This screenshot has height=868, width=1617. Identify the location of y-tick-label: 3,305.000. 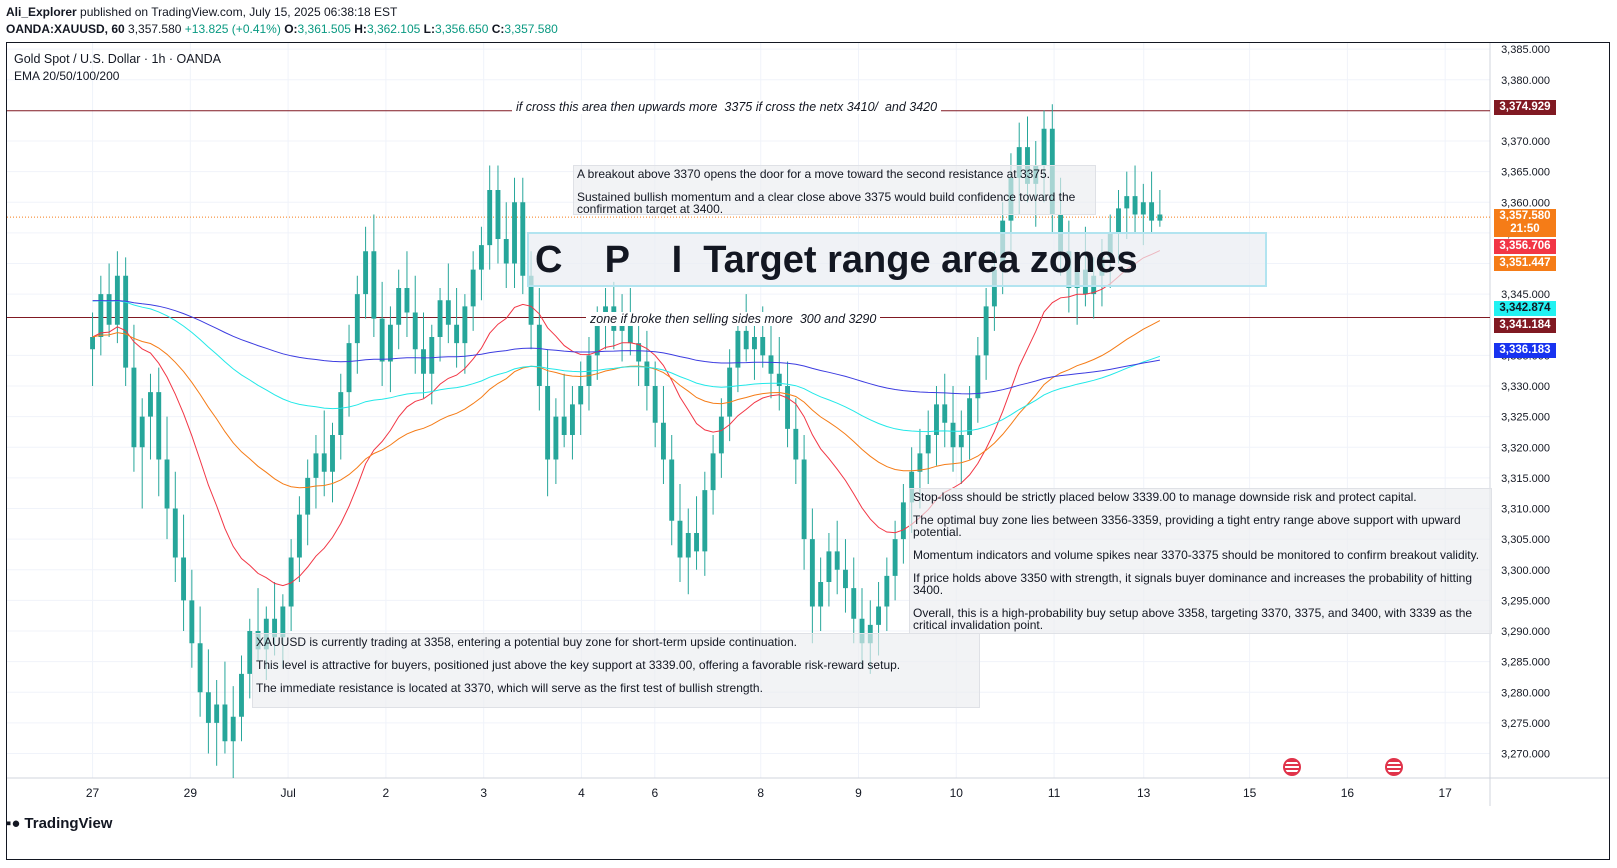
(1525, 540).